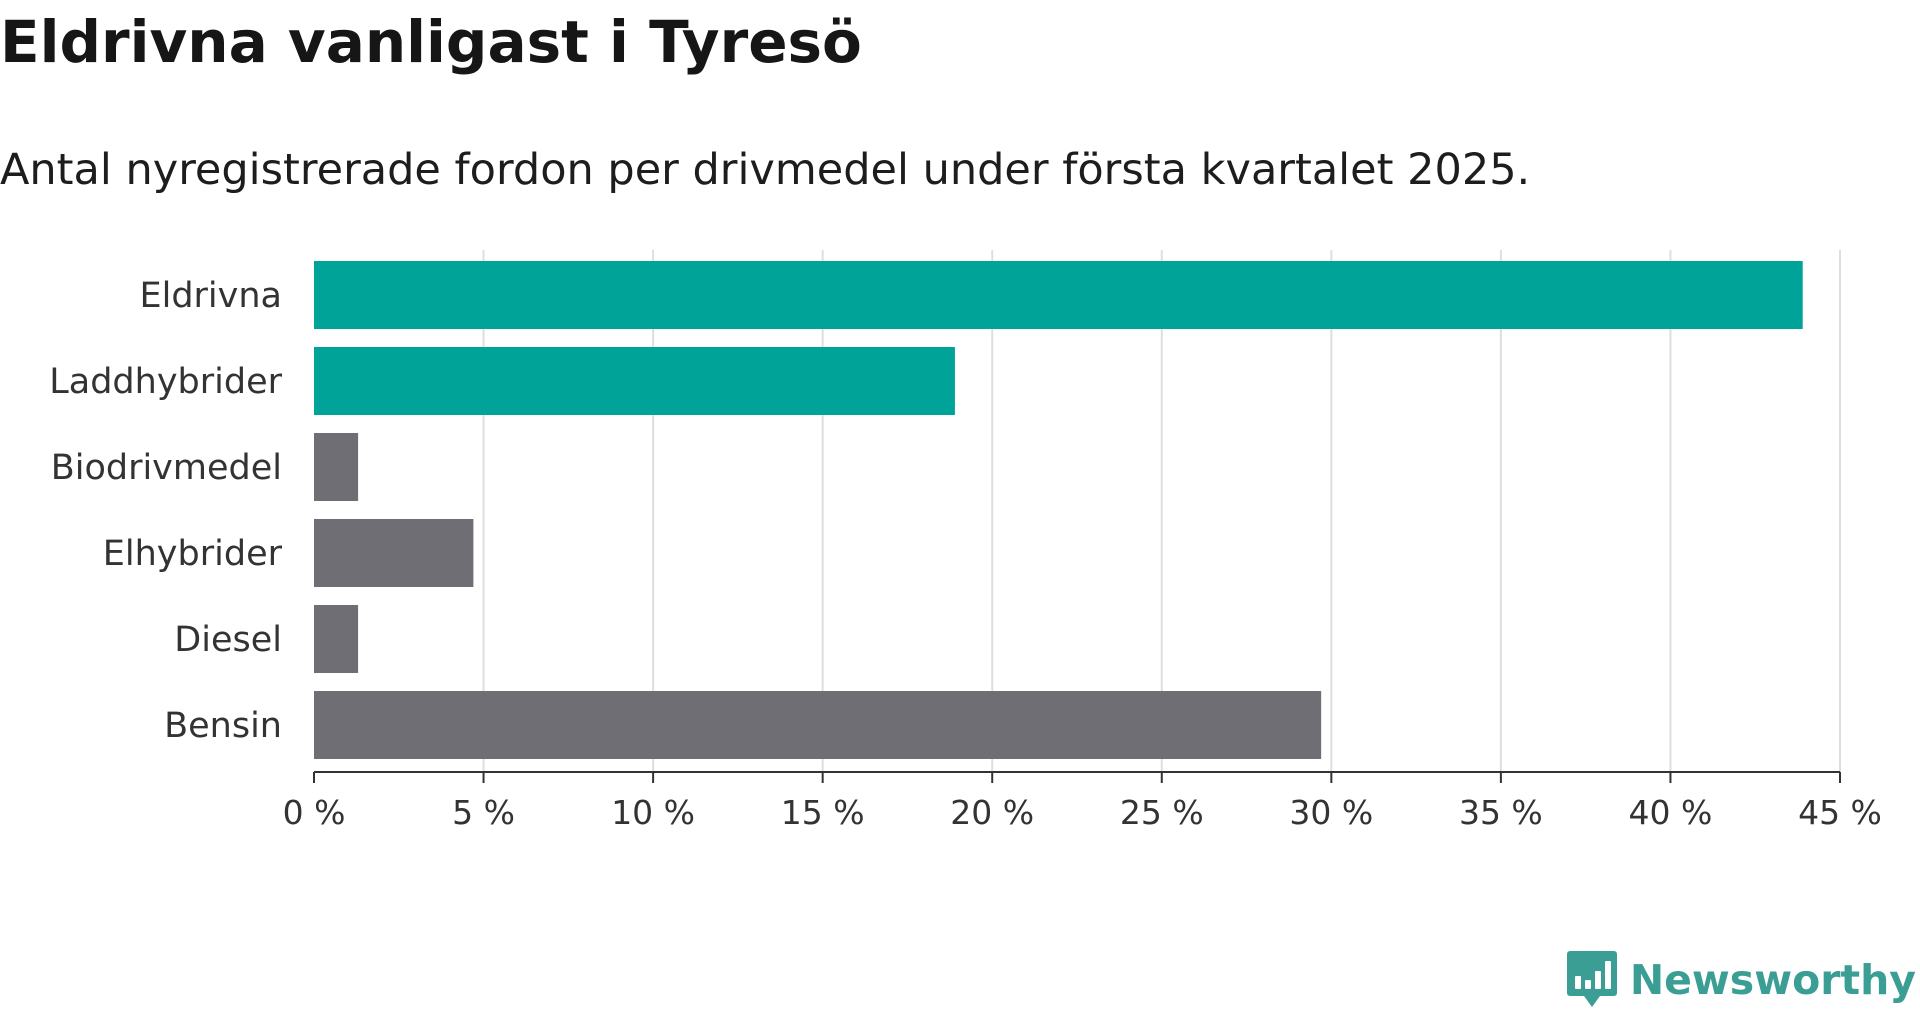  Describe the element at coordinates (1058, 295) in the screenshot. I see `bar-eldrivna` at that location.